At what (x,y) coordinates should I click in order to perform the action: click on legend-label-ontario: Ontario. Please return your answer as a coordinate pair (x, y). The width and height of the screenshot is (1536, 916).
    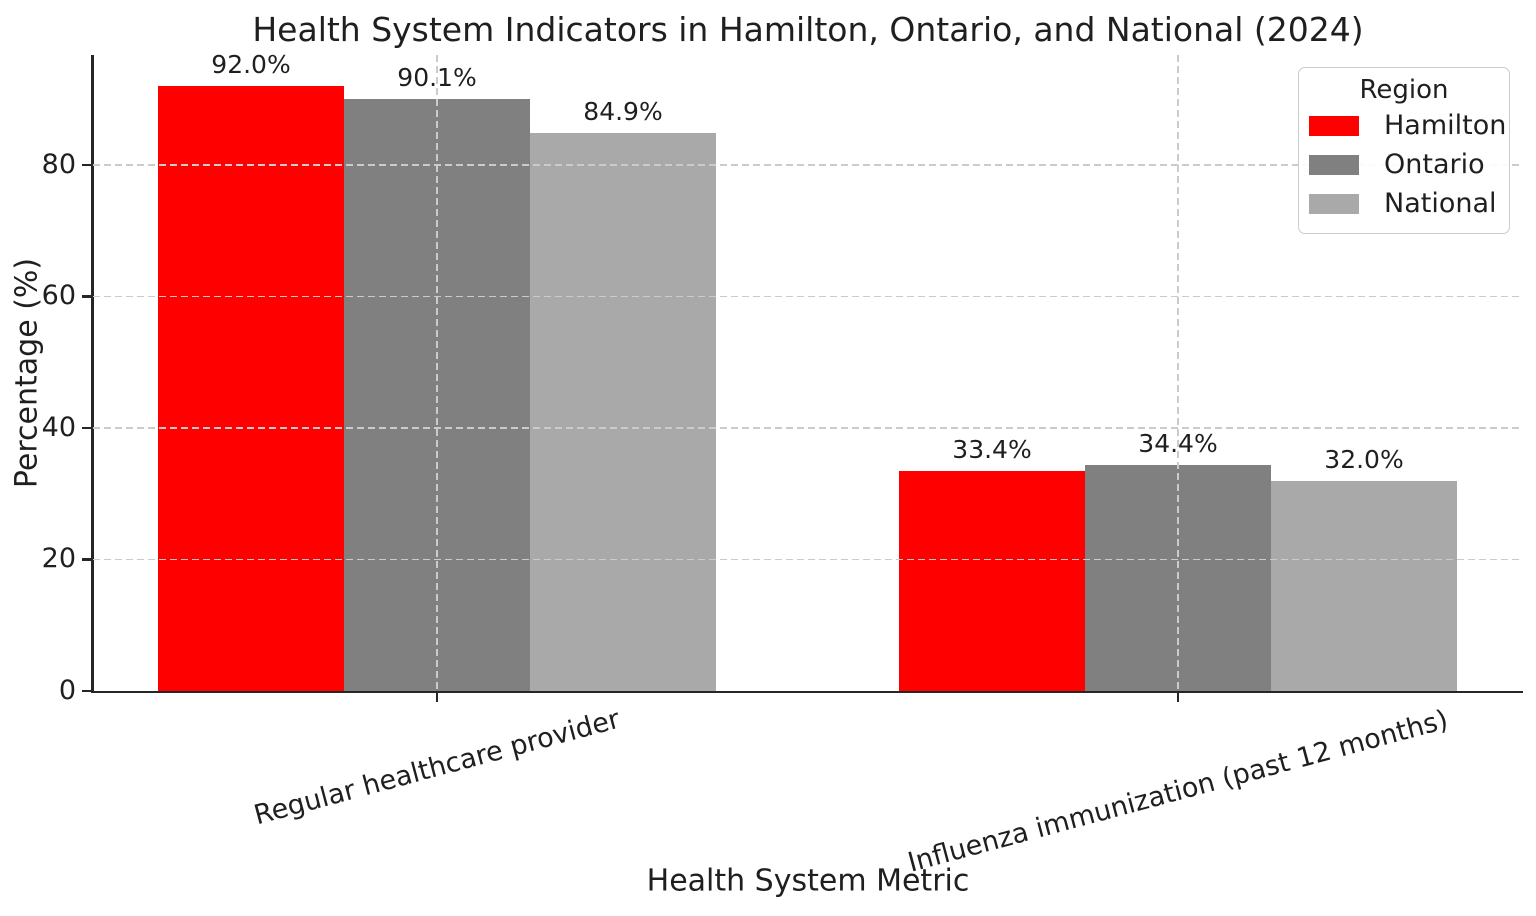
    Looking at the image, I should click on (1434, 164).